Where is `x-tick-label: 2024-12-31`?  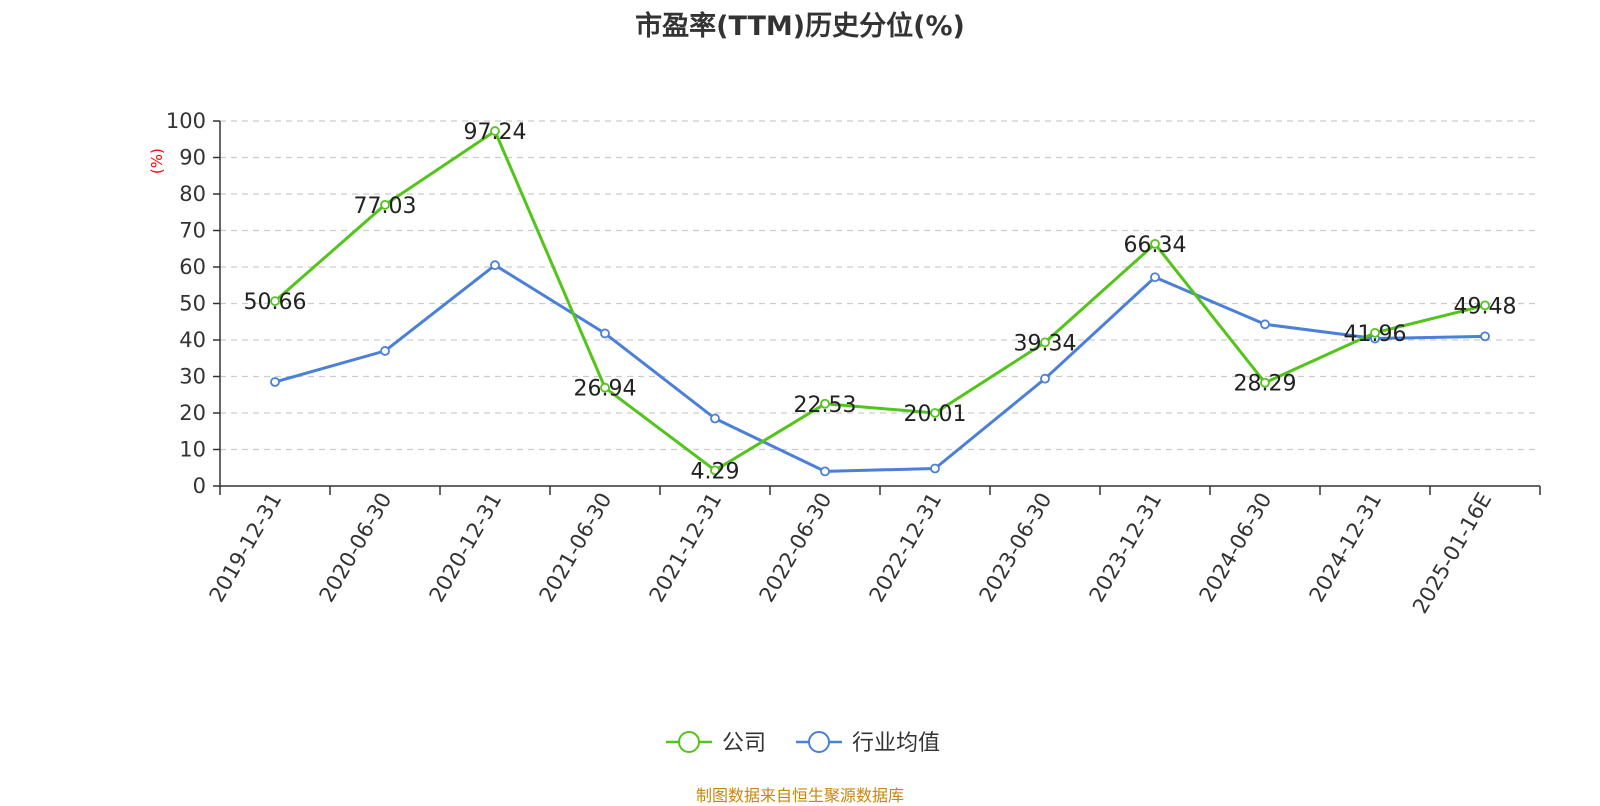
x-tick-label: 2024-12-31 is located at coordinates (1346, 548).